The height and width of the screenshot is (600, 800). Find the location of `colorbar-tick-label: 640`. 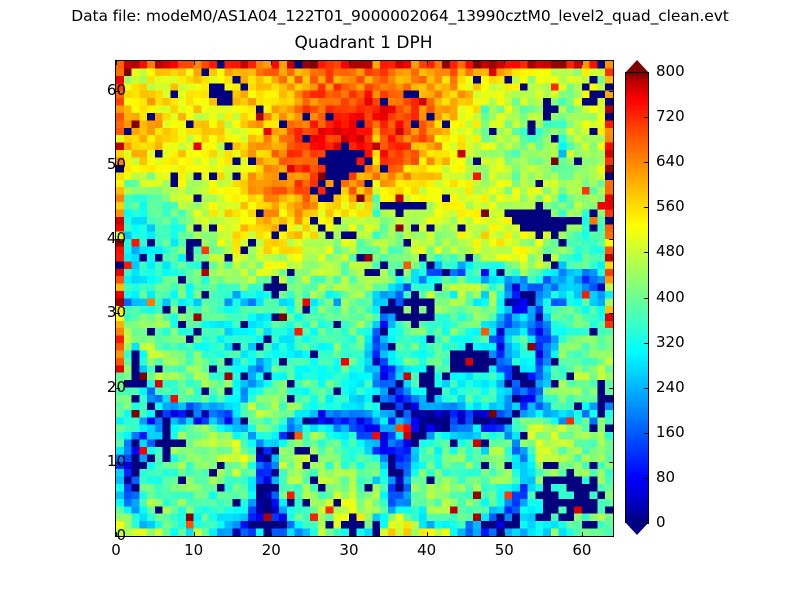

colorbar-tick-label: 640 is located at coordinates (670, 161).